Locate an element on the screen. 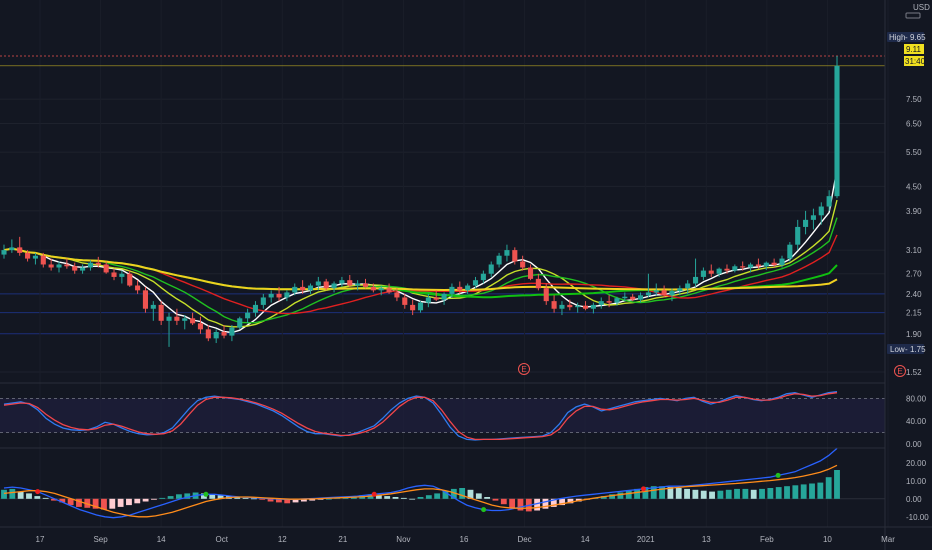  macd-pane is located at coordinates (442, 483).